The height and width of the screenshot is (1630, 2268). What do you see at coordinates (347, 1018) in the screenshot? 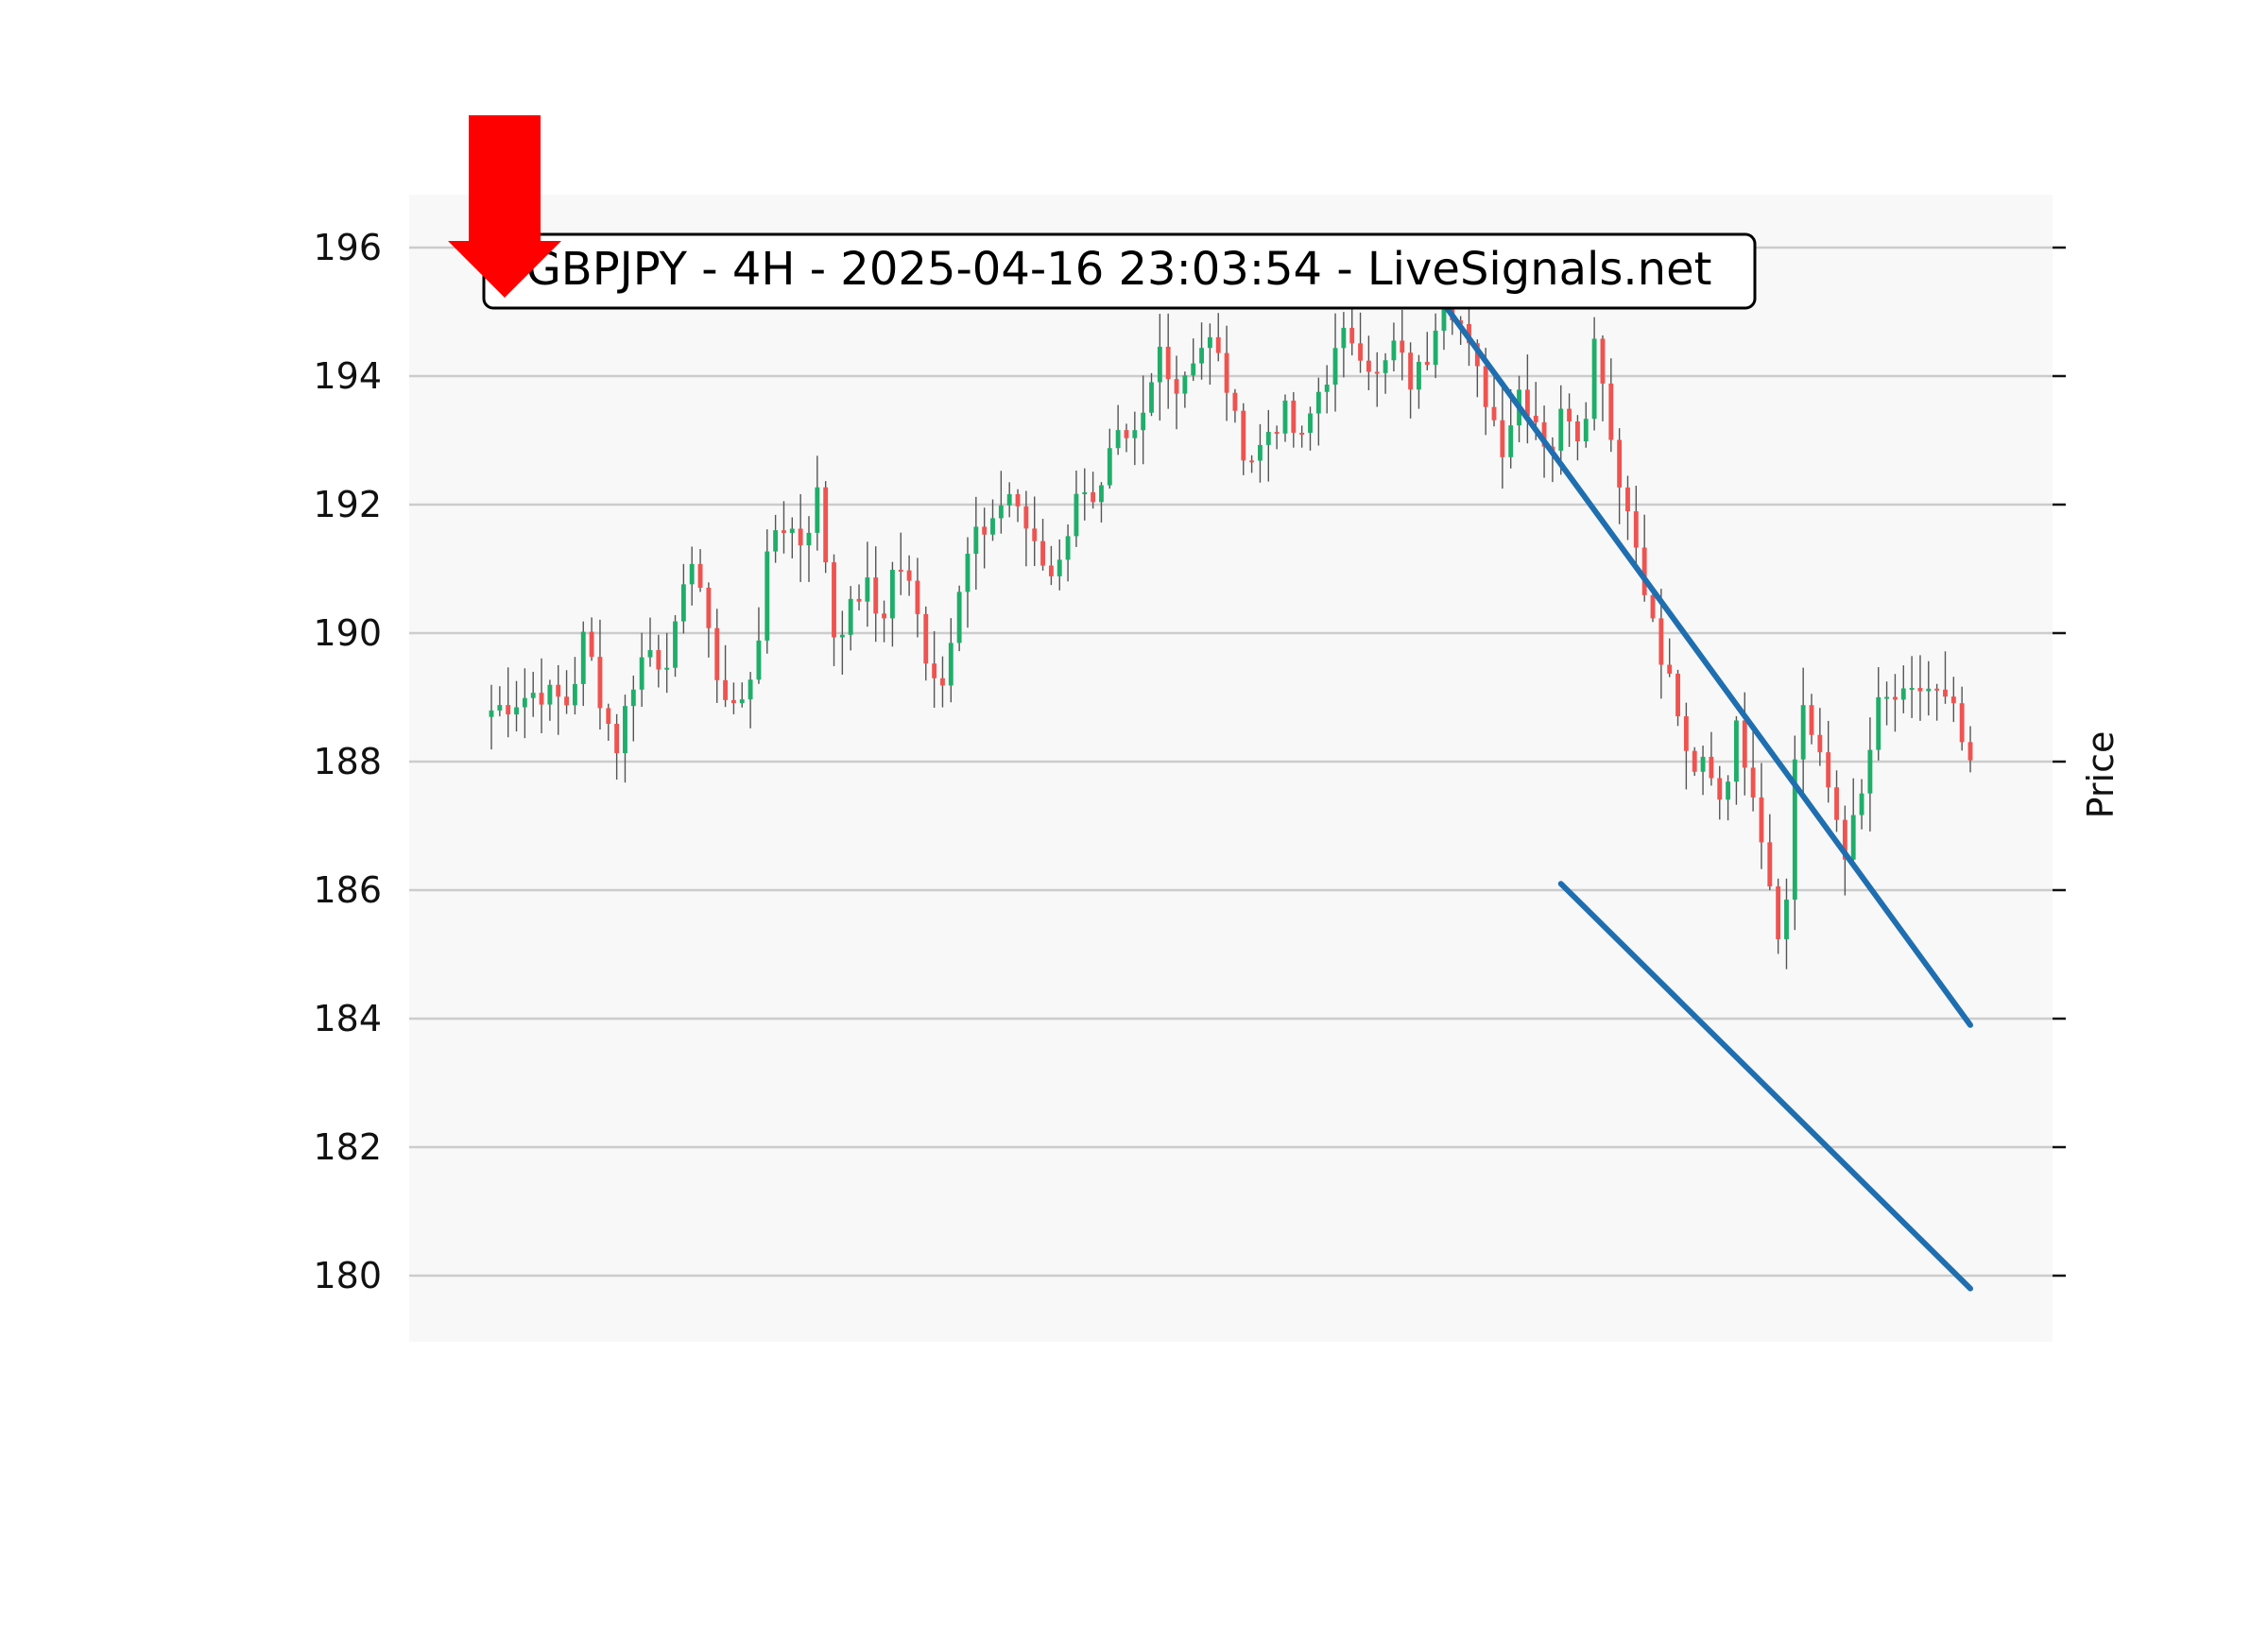
I see `y-tick-label-184: 184` at bounding box center [347, 1018].